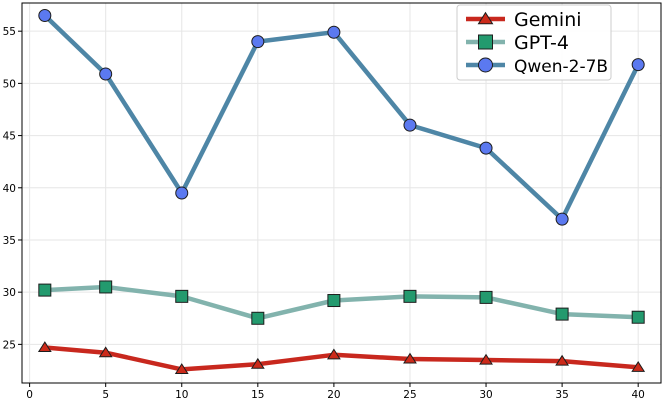  Describe the element at coordinates (9, 241) in the screenshot. I see `y-tick-label: 35` at that location.